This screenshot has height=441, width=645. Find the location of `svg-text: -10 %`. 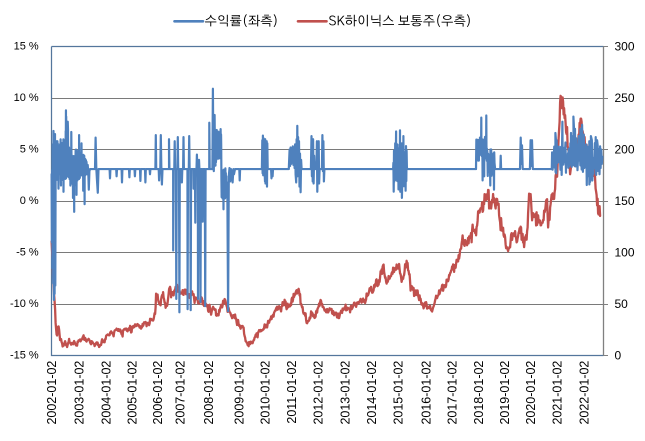

svg-text: -10 % is located at coordinates (24, 304).